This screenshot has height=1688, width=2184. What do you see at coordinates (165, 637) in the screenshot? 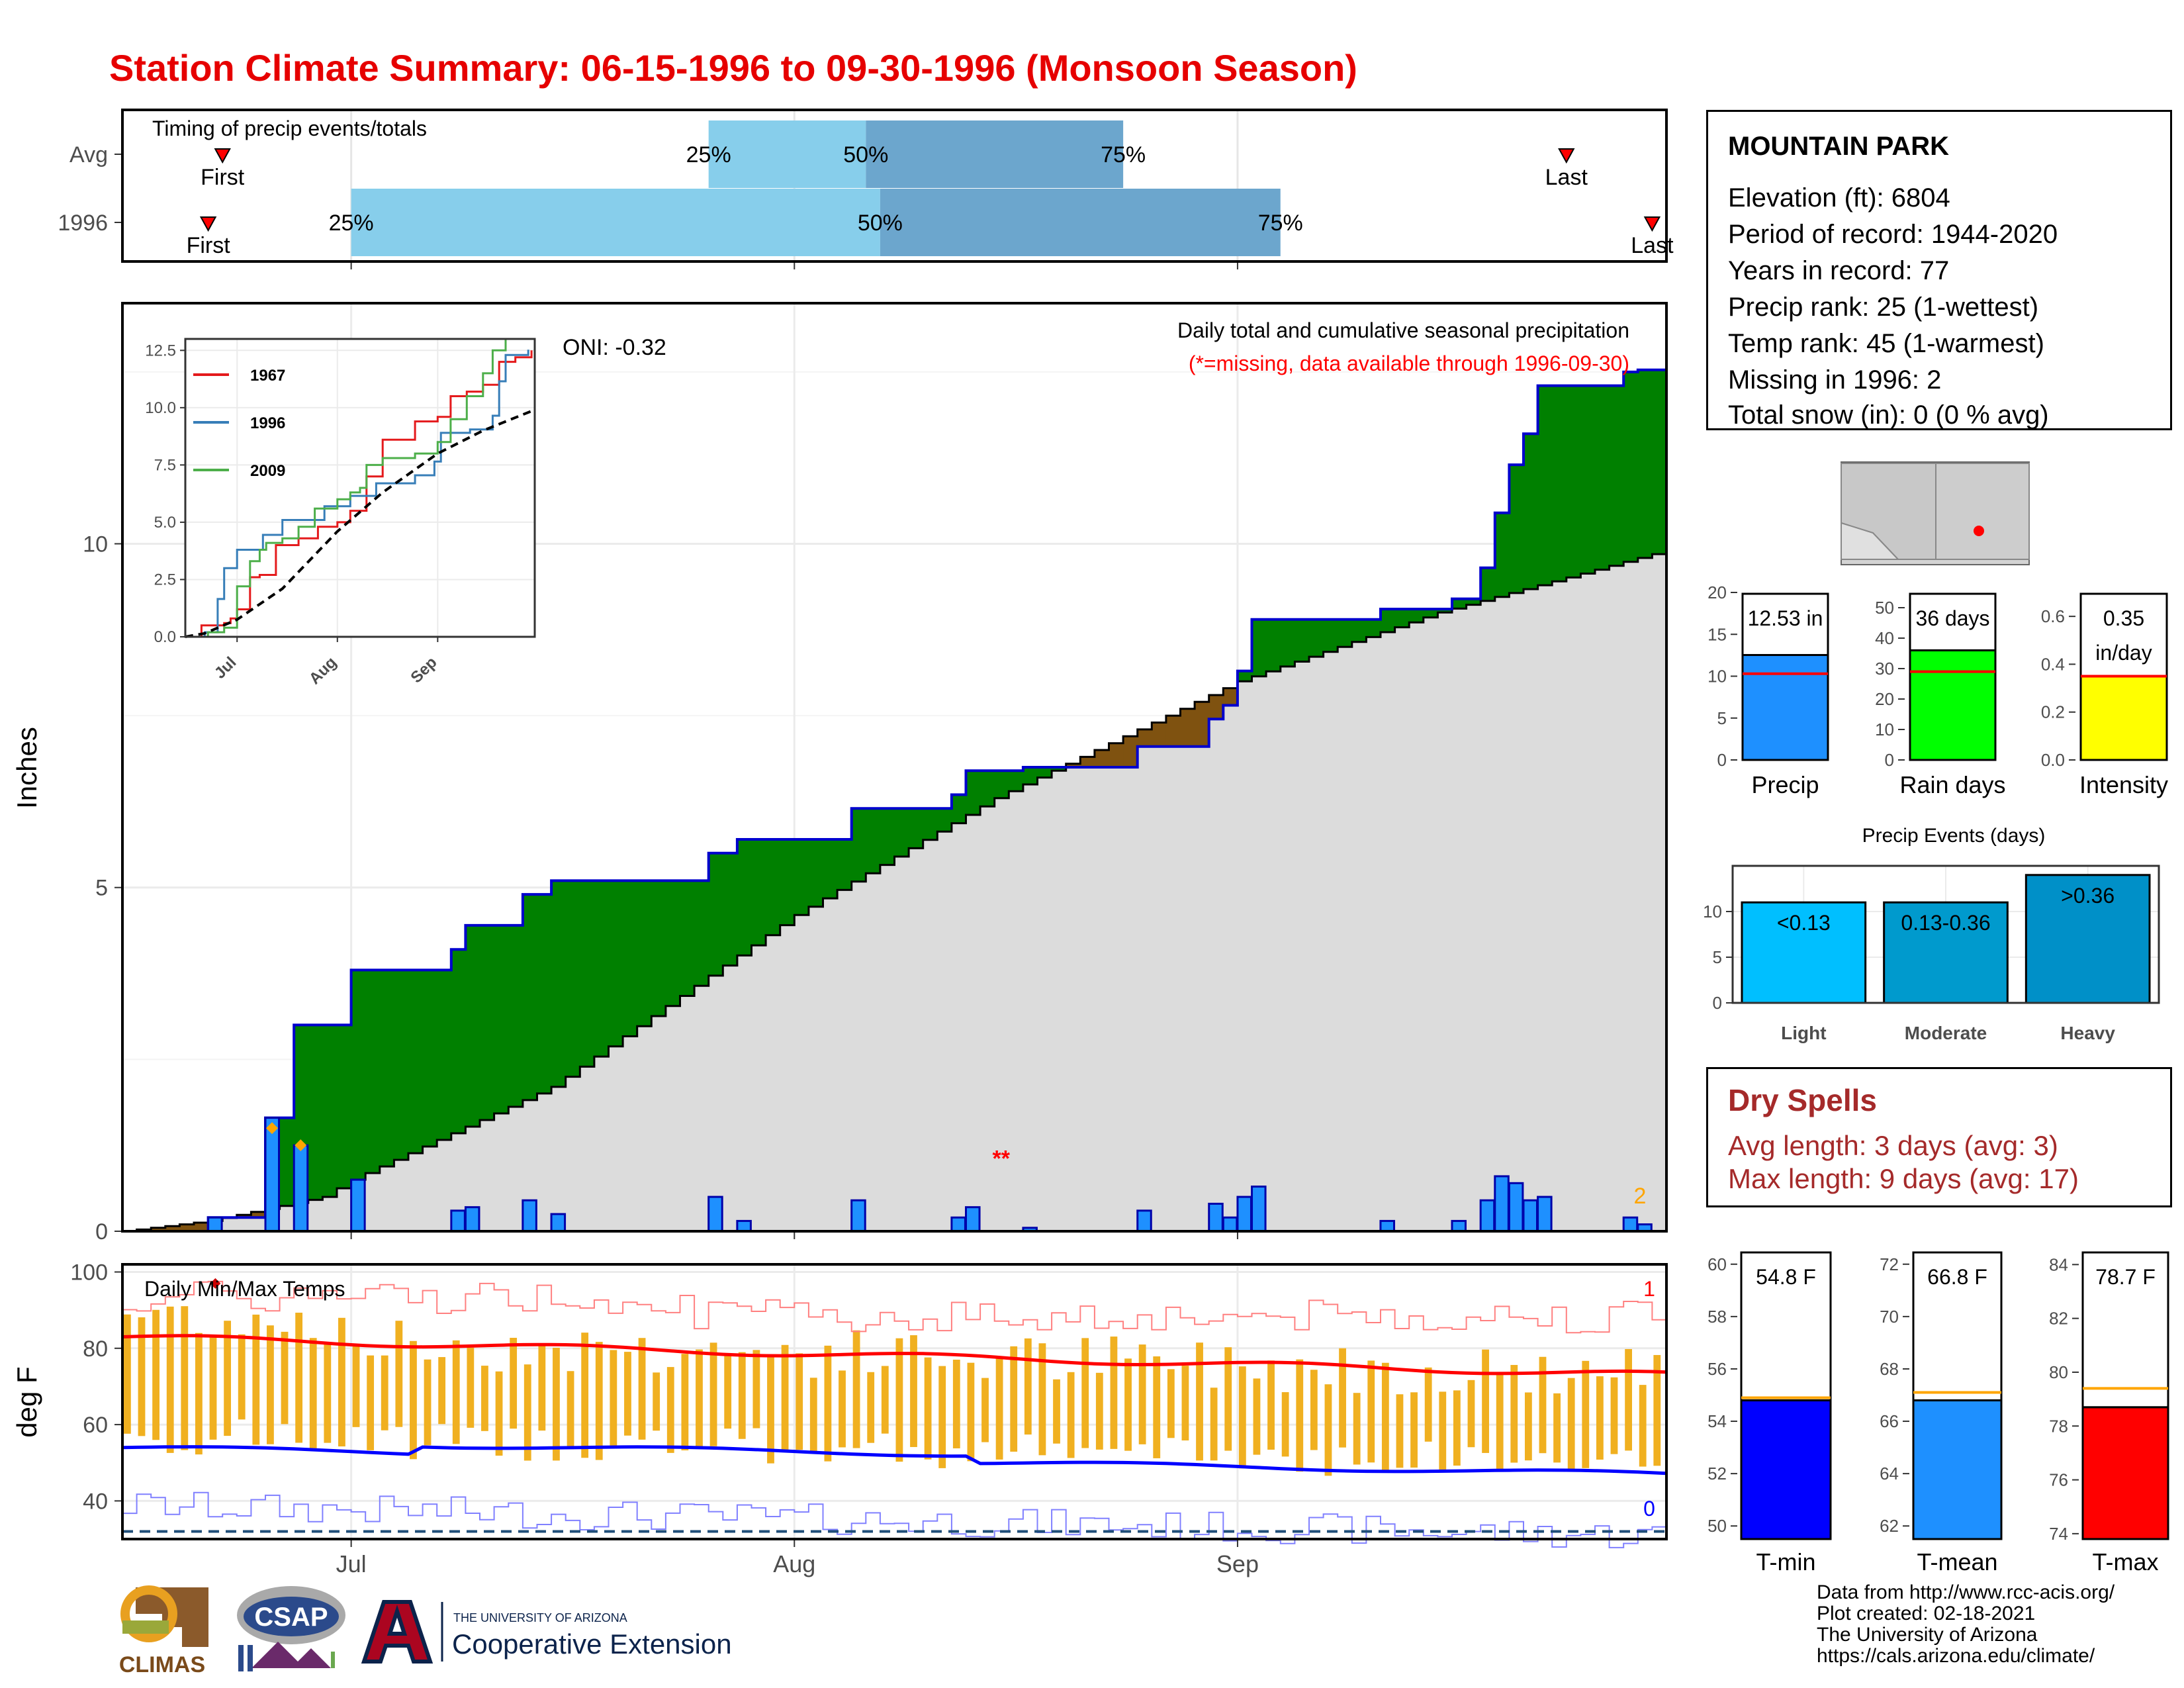
I see `inset-y-tick-label: 0.0` at bounding box center [165, 637].